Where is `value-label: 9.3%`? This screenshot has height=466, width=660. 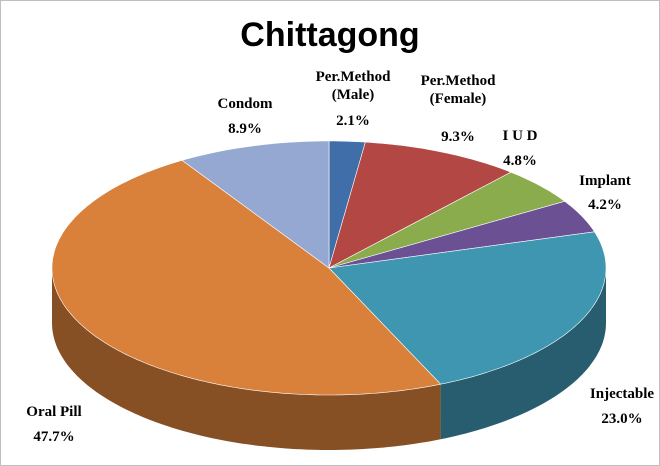
value-label: 9.3% is located at coordinates (458, 137).